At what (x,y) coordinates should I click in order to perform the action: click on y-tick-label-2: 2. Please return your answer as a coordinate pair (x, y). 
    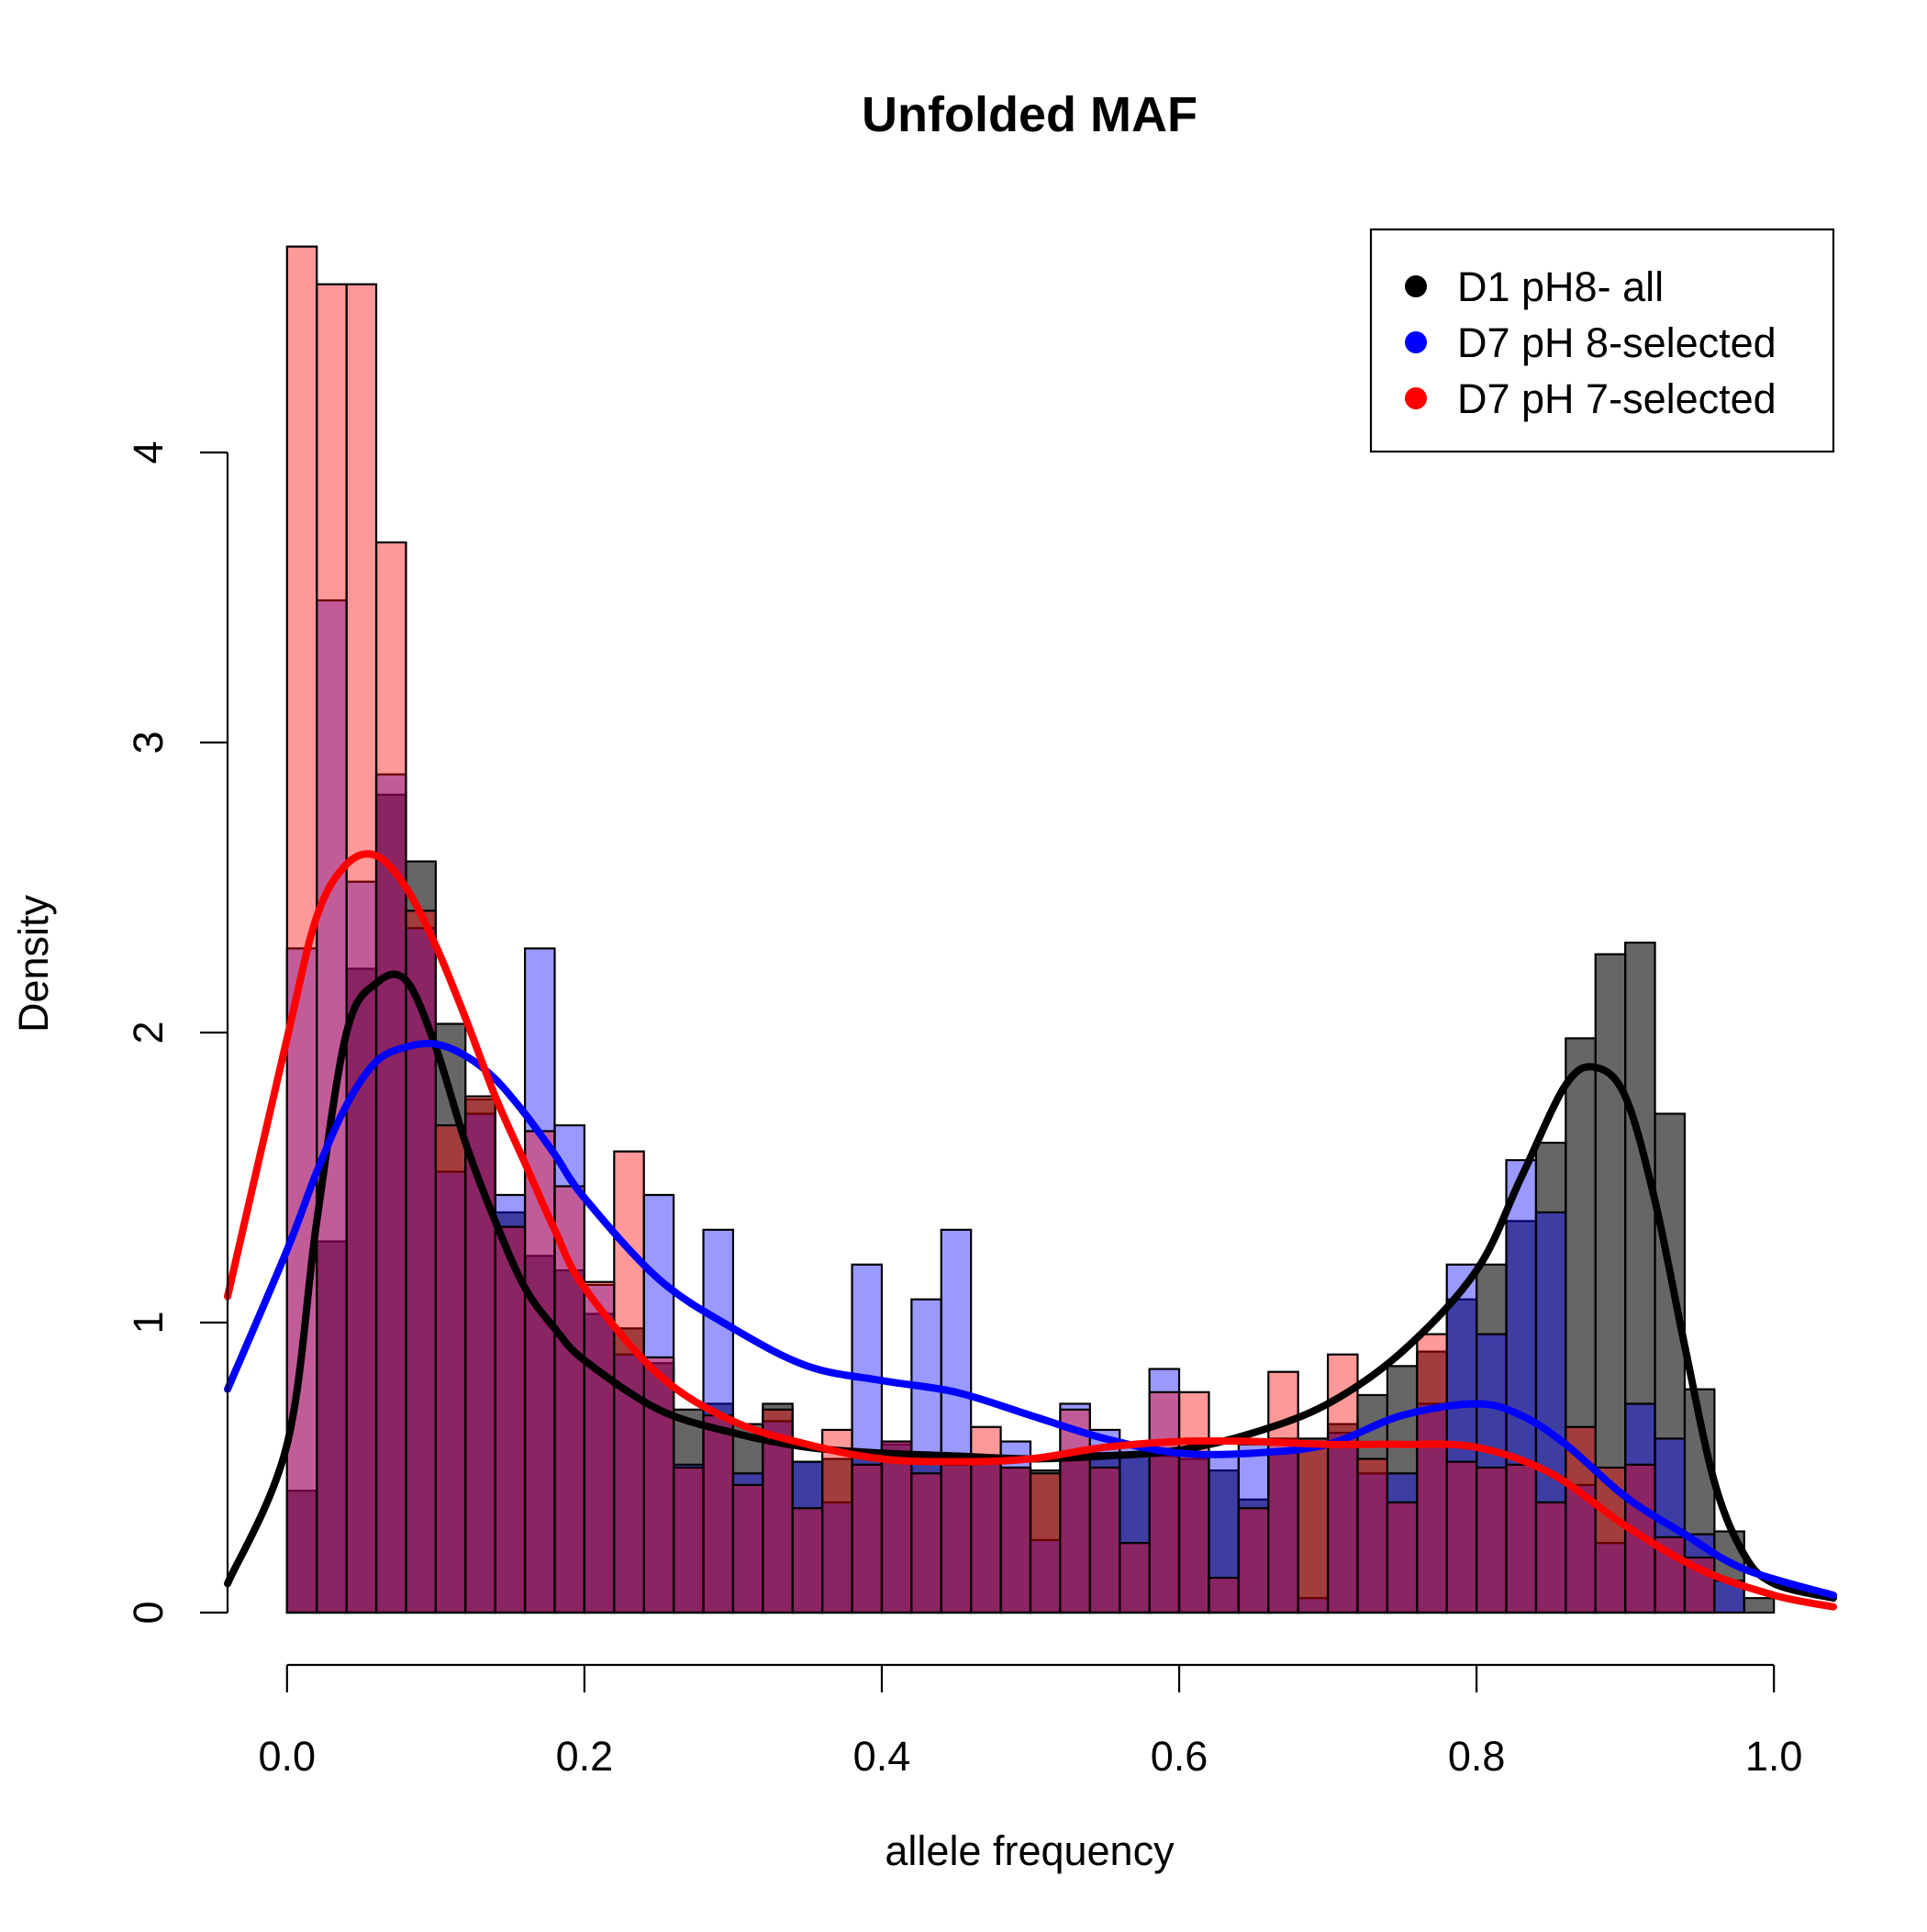
    Looking at the image, I should click on (148, 1032).